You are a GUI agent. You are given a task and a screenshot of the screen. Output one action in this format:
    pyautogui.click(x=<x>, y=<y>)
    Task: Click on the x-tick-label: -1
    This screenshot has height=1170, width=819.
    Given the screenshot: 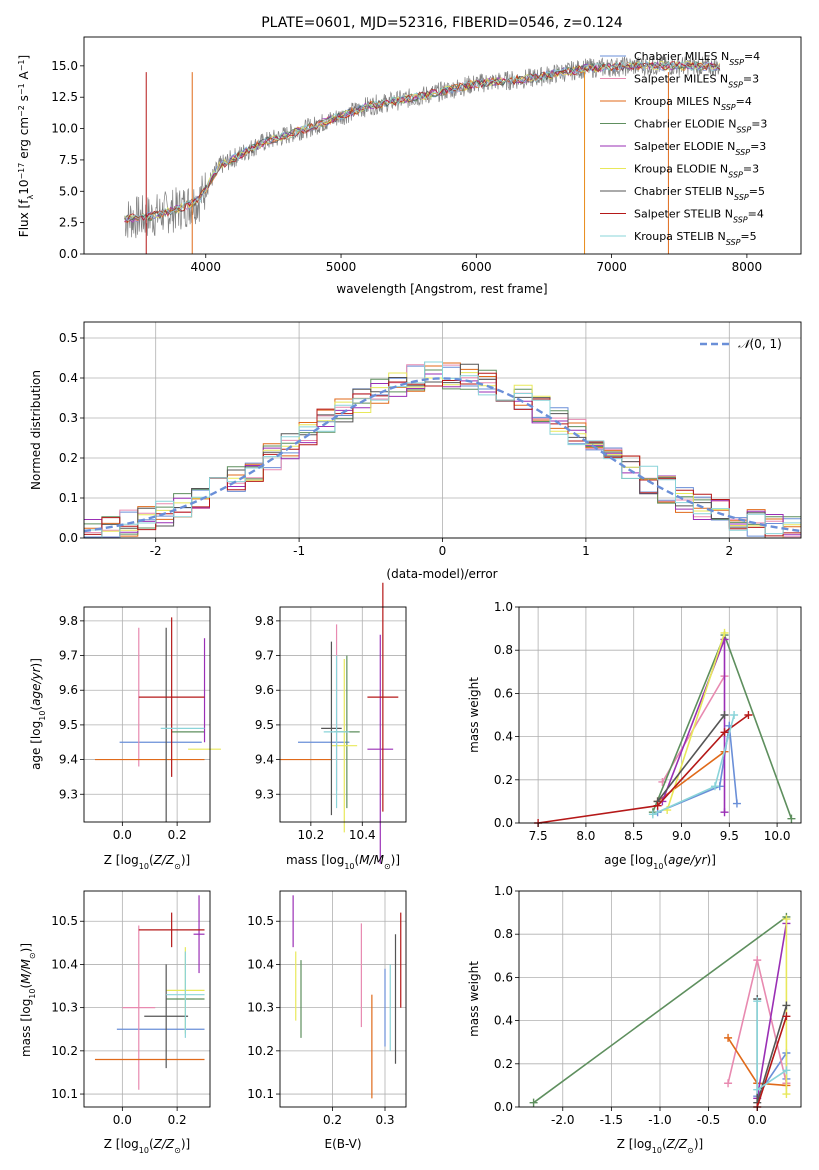 What is the action you would take?
    pyautogui.click(x=299, y=551)
    